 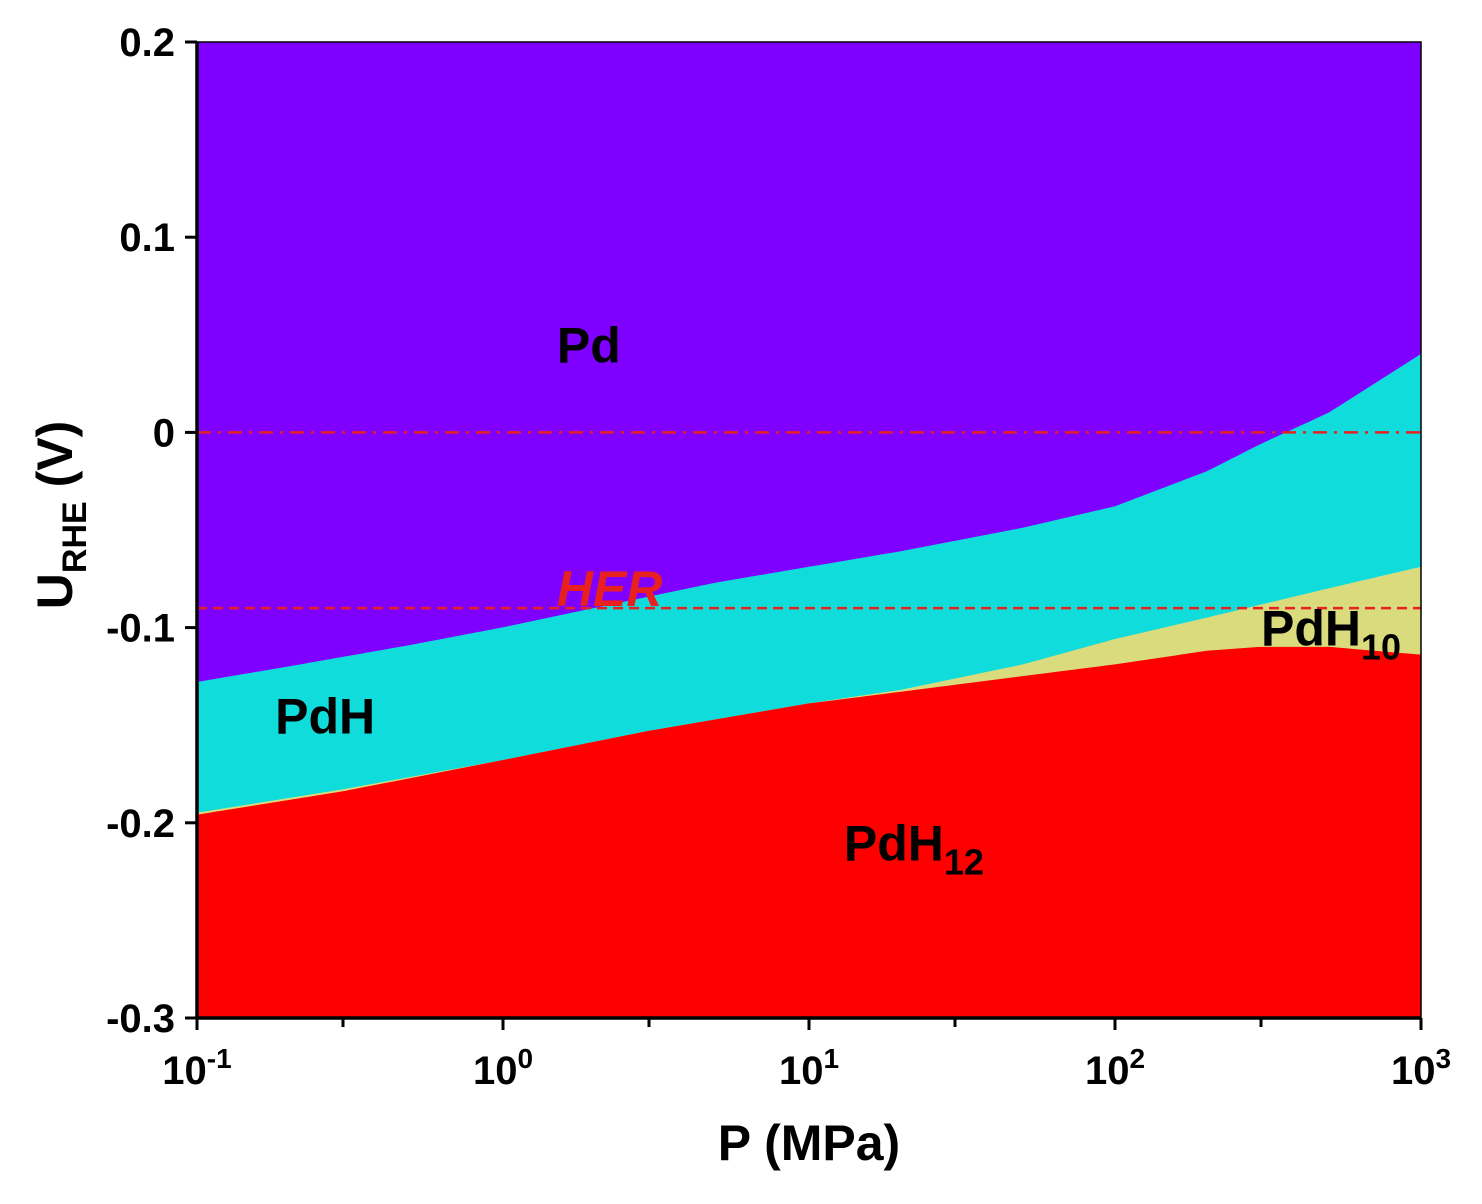 What do you see at coordinates (140, 1019) in the screenshot?
I see `y-tick-label: -0.3` at bounding box center [140, 1019].